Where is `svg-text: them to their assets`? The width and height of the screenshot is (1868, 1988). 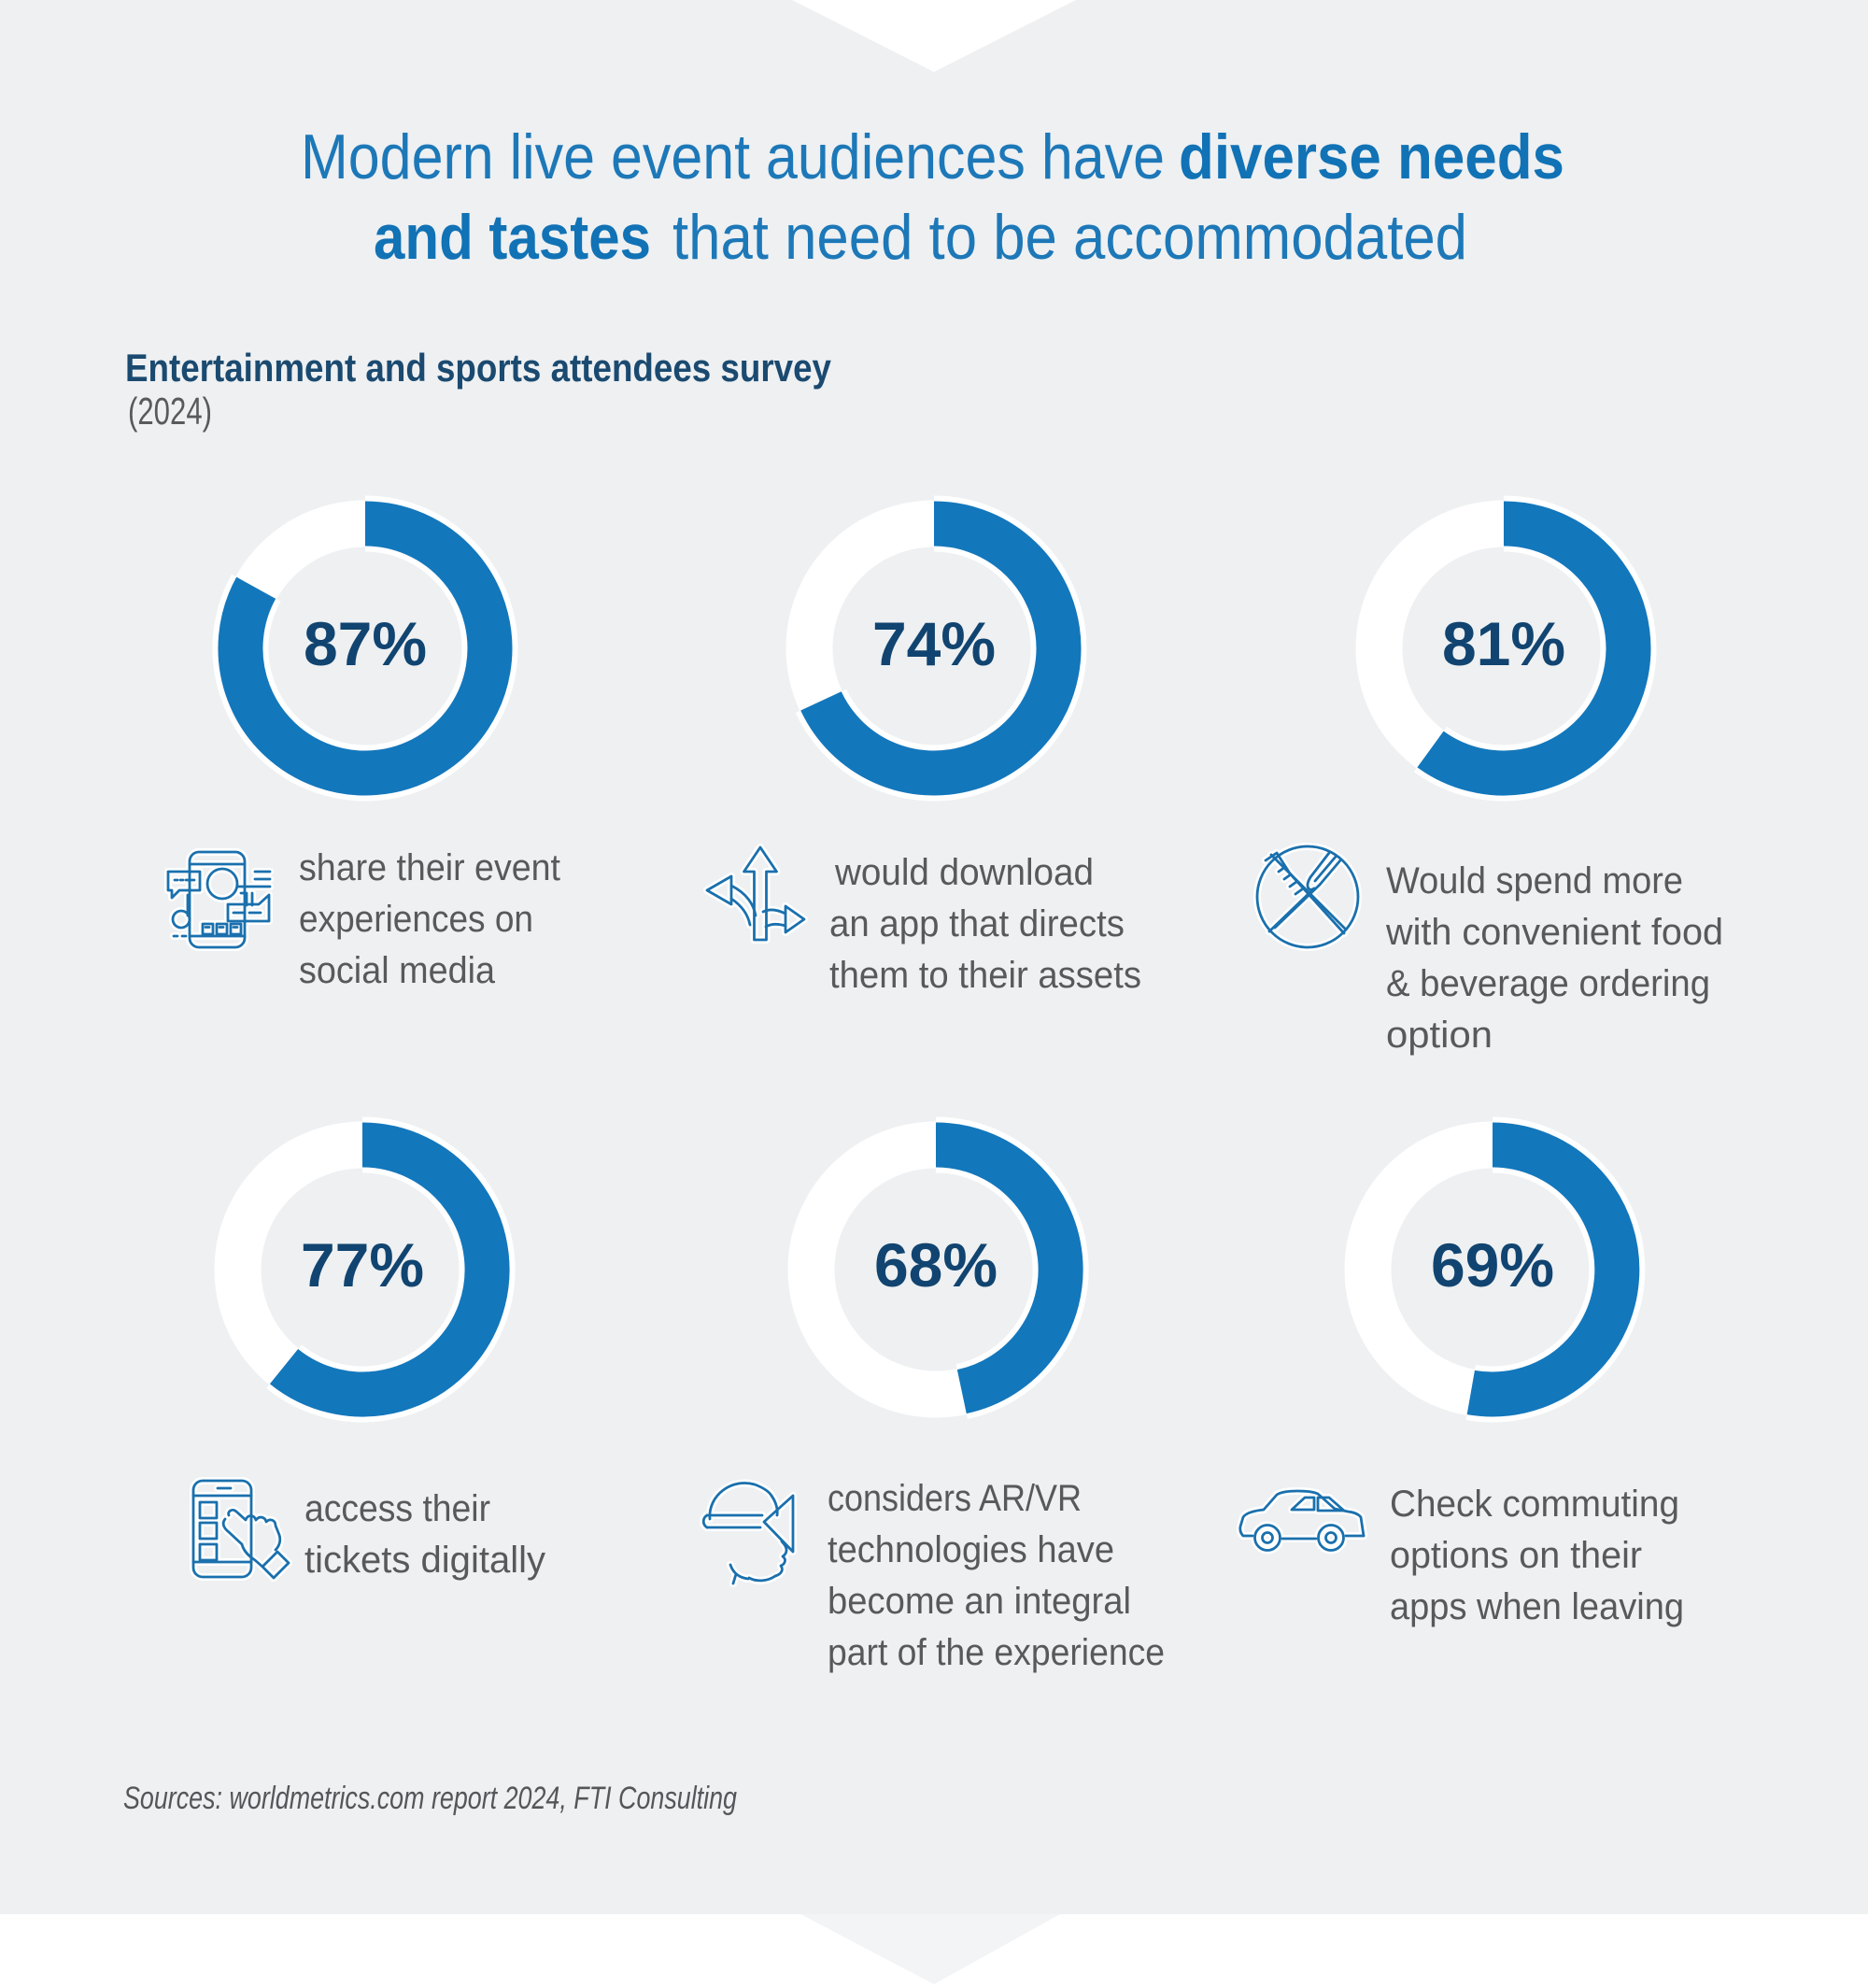
svg-text: them to their assets is located at coordinates (985, 975).